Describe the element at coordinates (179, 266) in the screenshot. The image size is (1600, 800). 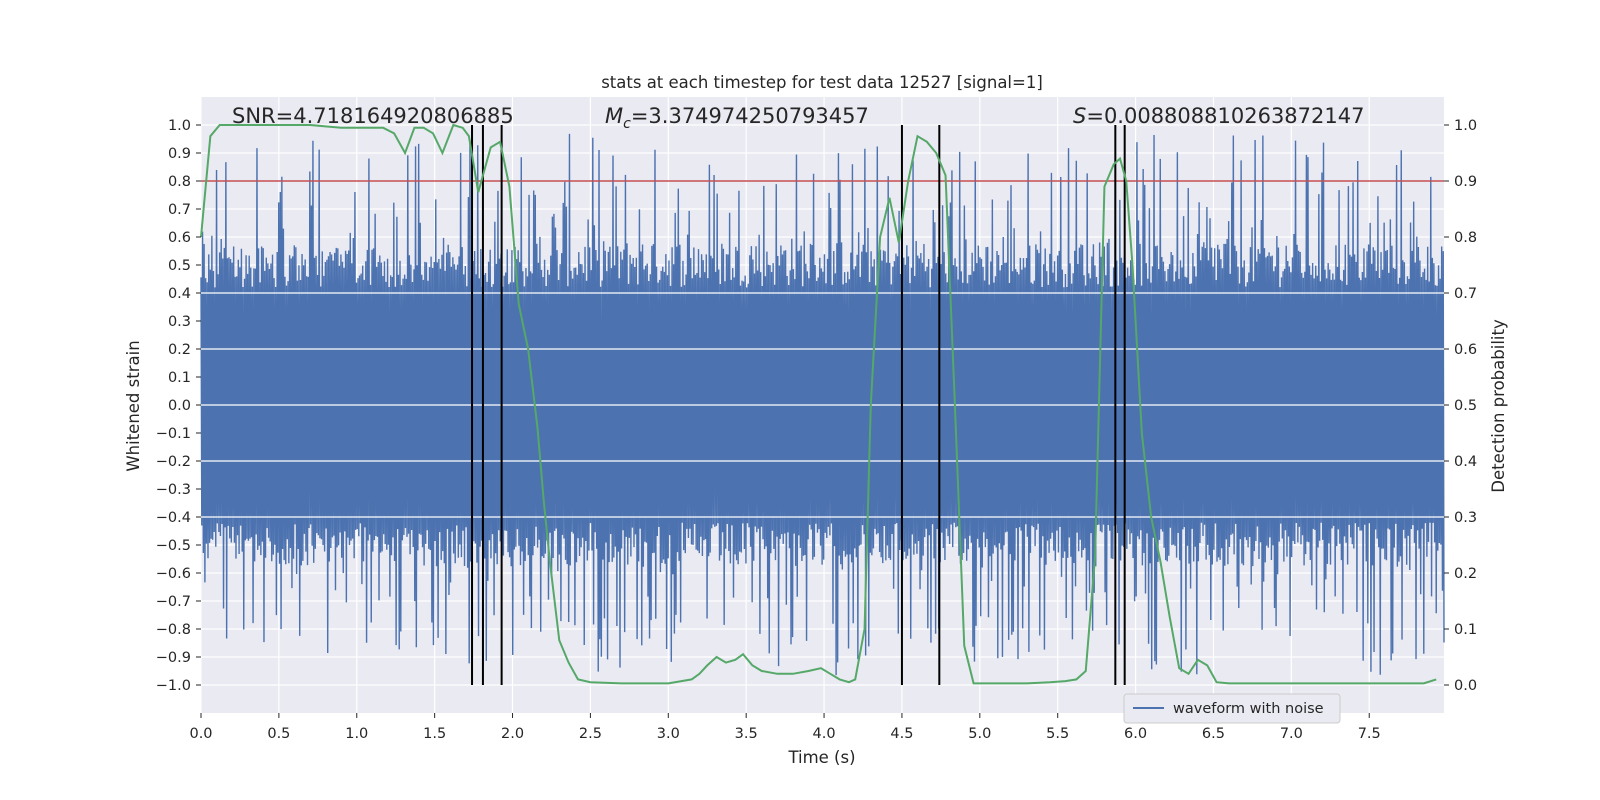
I see `y-tick-label-left: 0.5` at that location.